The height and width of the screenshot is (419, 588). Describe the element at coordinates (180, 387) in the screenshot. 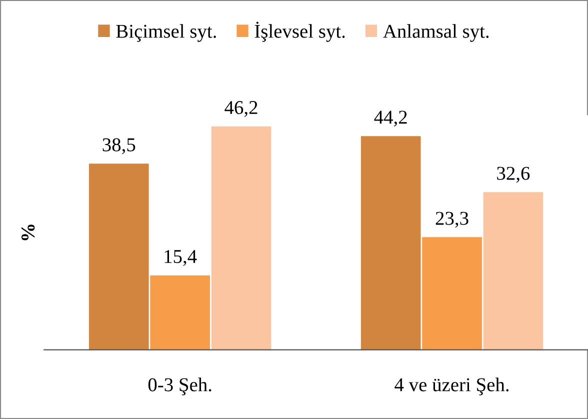

I see `x-tick-label: 0-3 Şeh.` at that location.